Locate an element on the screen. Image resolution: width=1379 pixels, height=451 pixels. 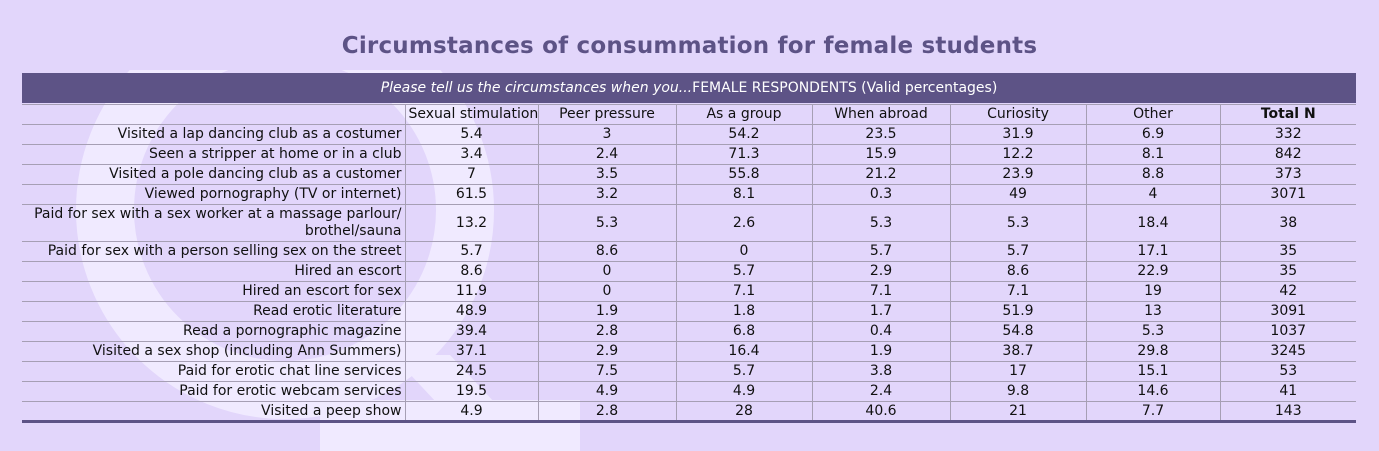
row-label: Paid for erotic webcam services is located at coordinates (213, 391).